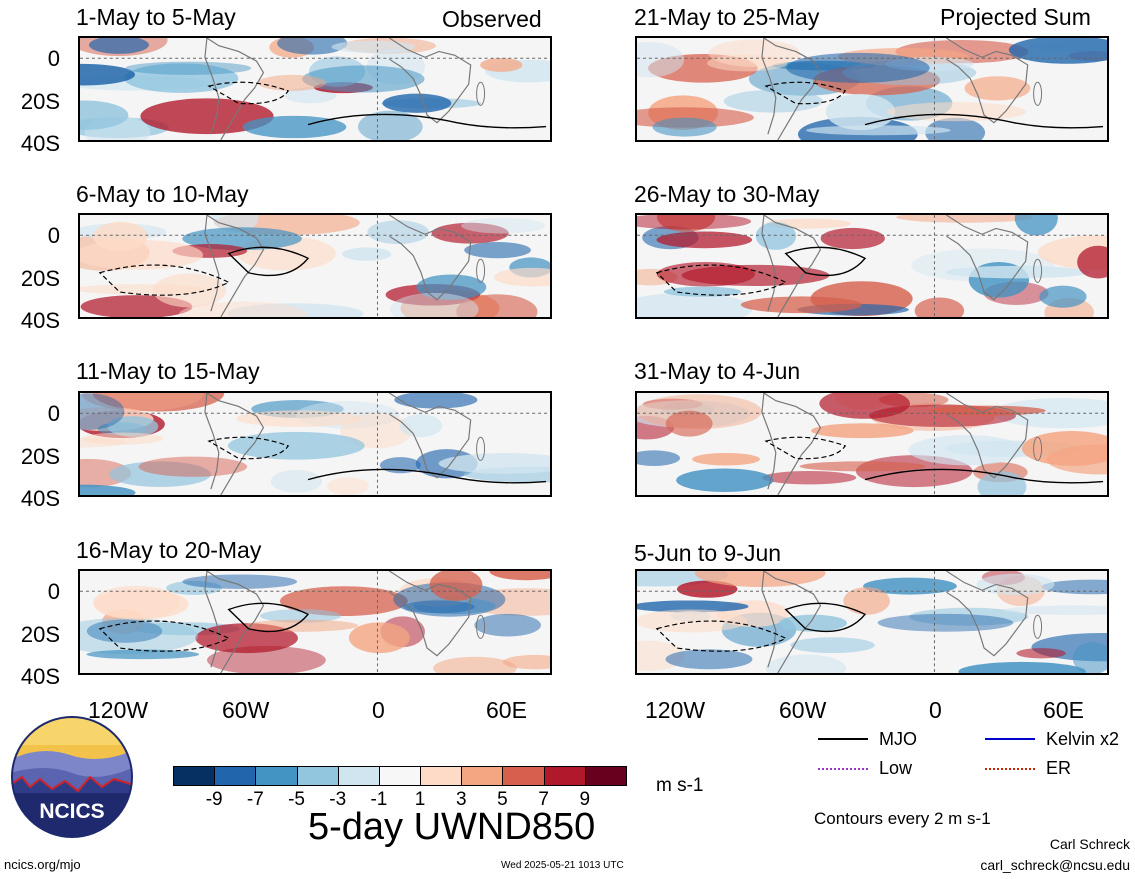 This screenshot has height=879, width=1135. Describe the element at coordinates (843, 739) in the screenshot. I see `mjo-legend-line` at that location.